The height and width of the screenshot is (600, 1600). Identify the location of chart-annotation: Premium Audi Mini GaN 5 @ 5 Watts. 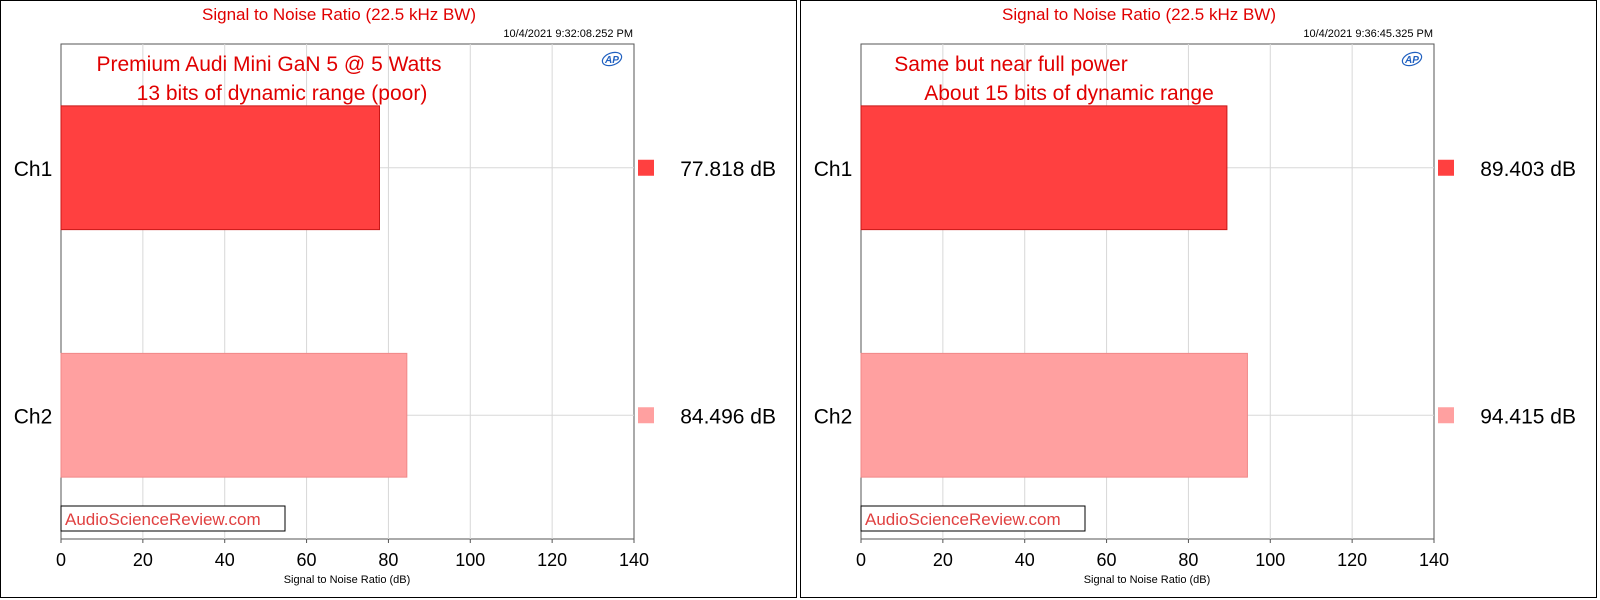
(269, 64).